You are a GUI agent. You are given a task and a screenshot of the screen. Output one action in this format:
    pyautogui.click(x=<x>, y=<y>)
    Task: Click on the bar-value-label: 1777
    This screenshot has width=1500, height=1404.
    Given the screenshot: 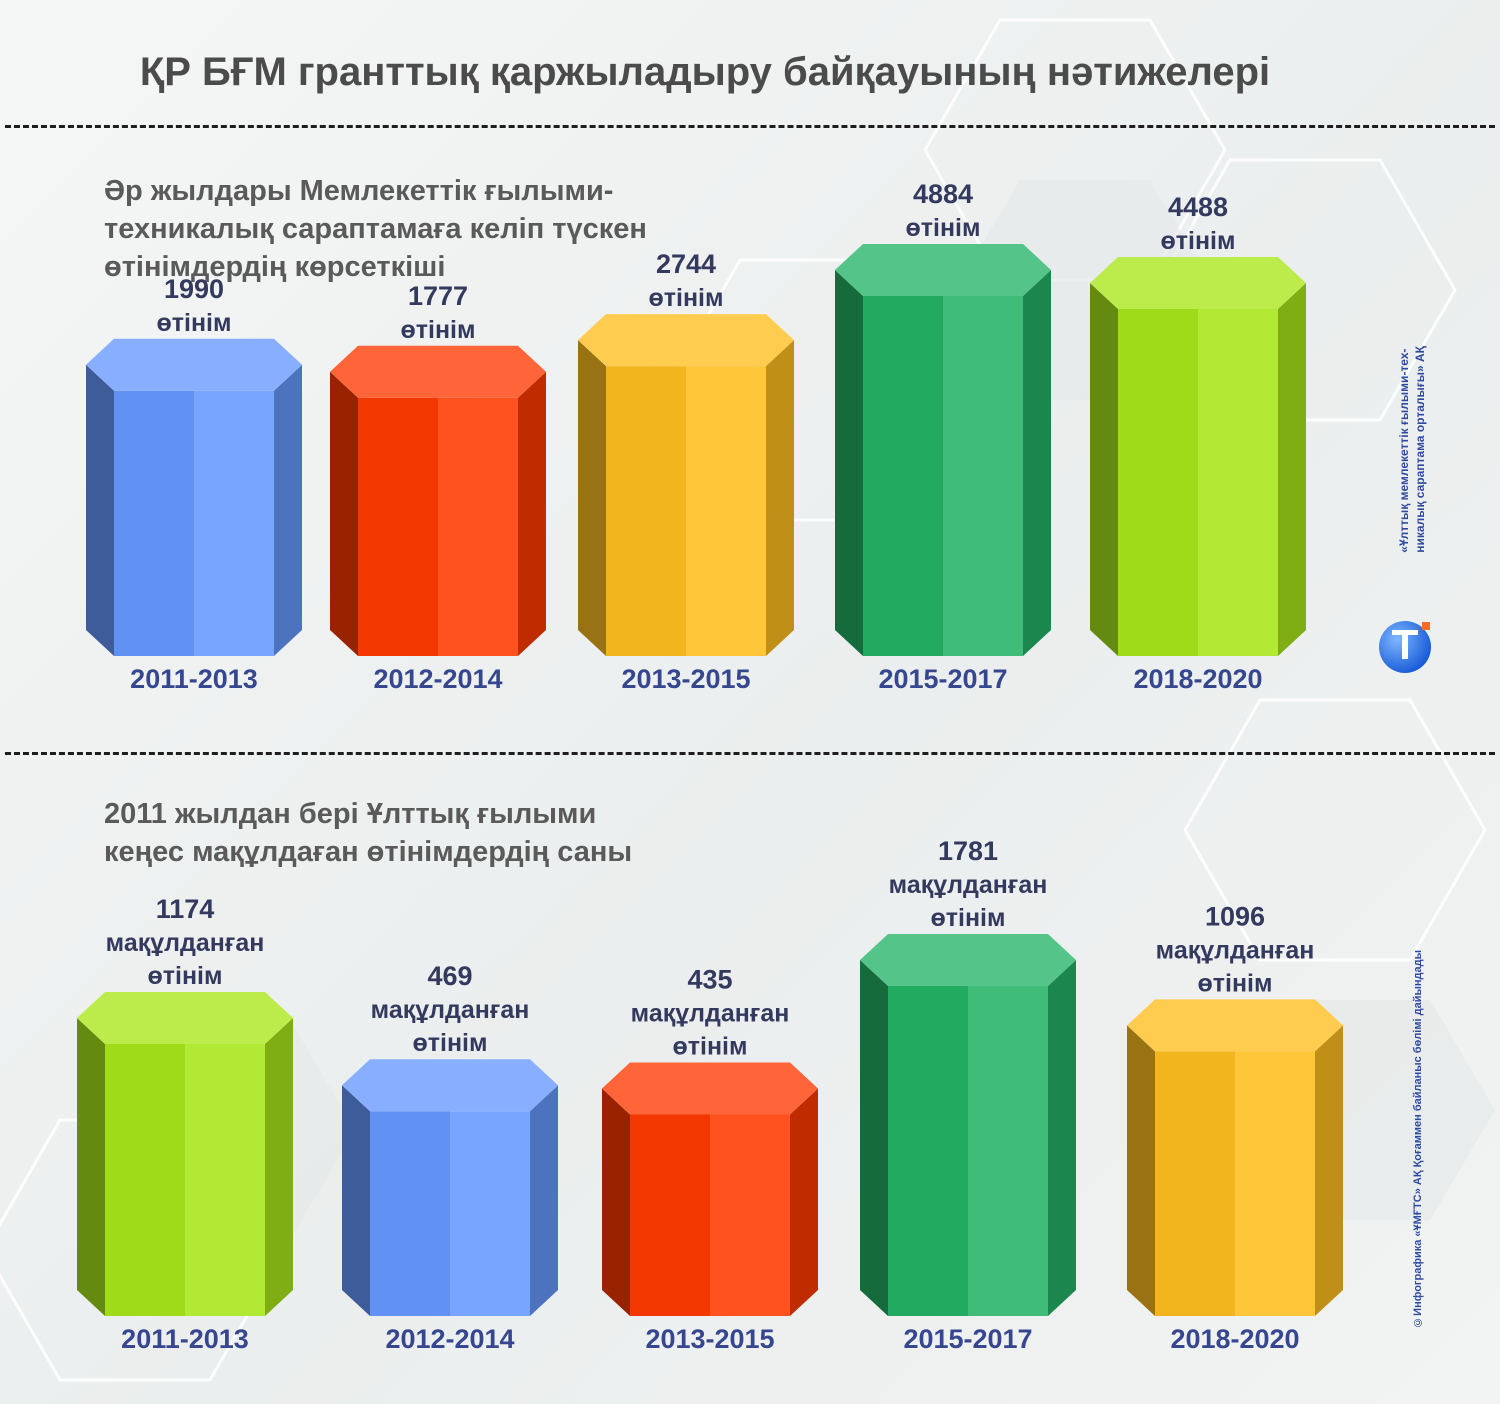 What is the action you would take?
    pyautogui.click(x=438, y=296)
    